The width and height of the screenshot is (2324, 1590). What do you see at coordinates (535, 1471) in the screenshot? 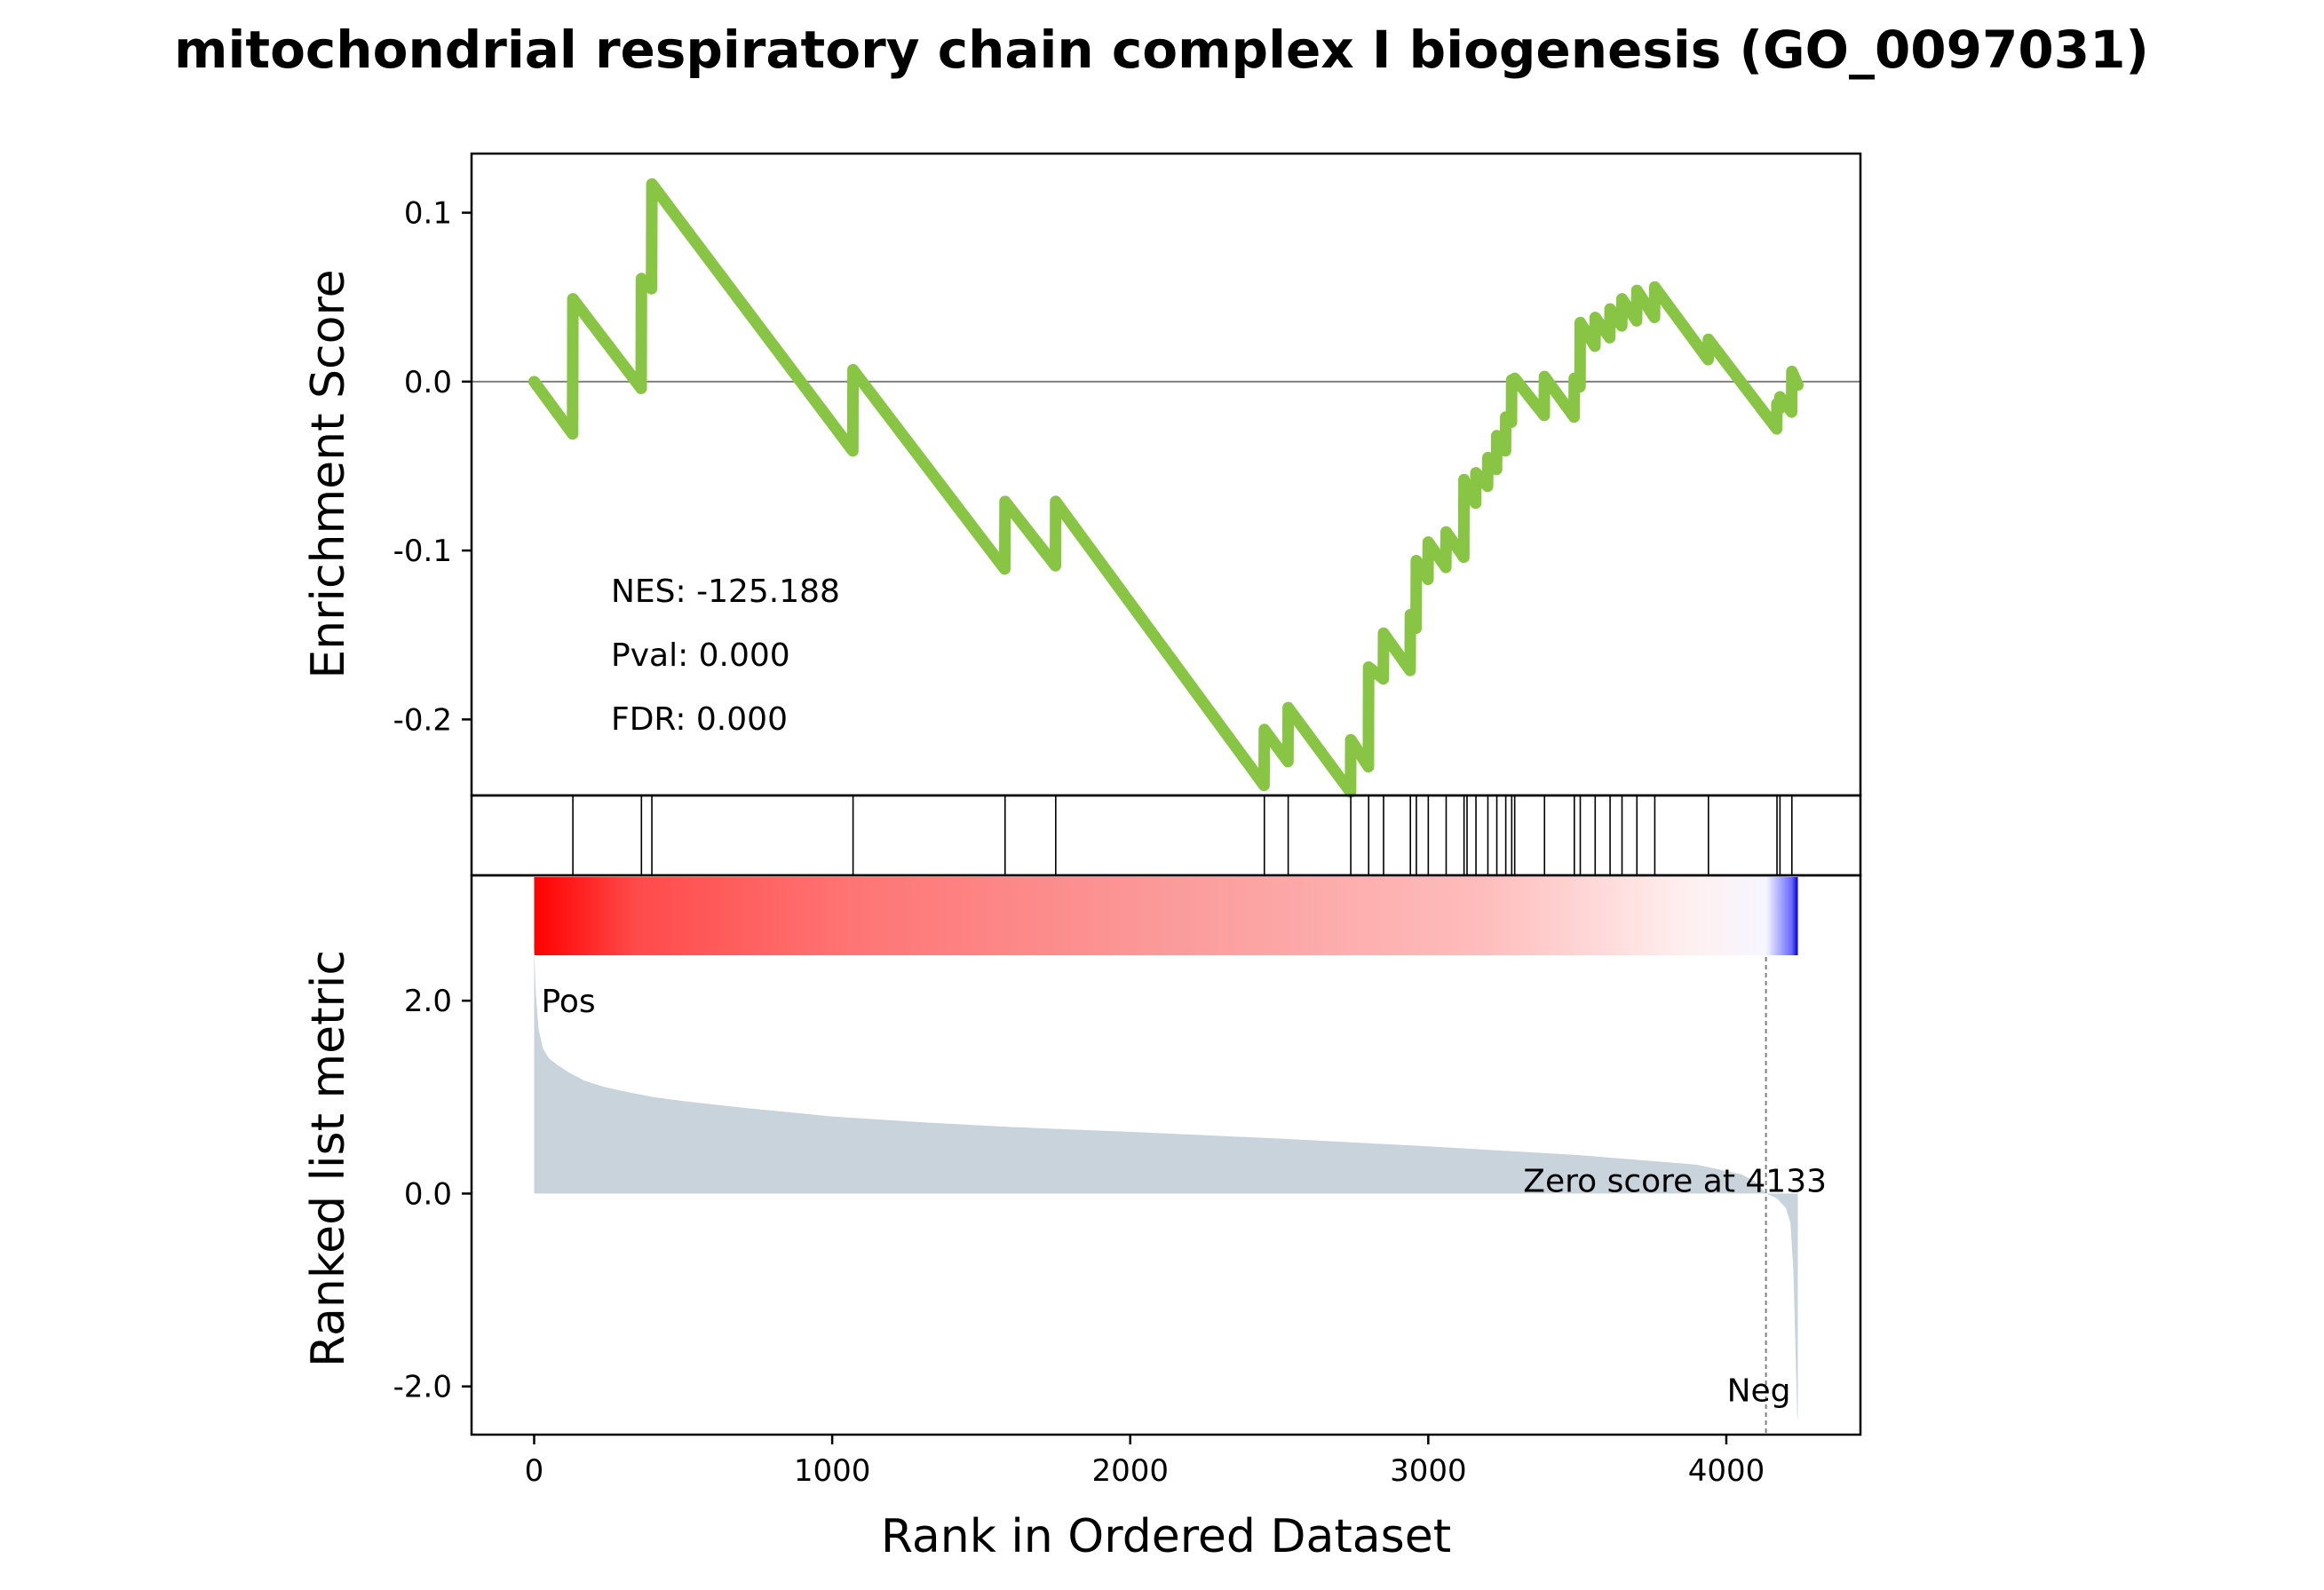
I see `x-tick-label: 0` at bounding box center [535, 1471].